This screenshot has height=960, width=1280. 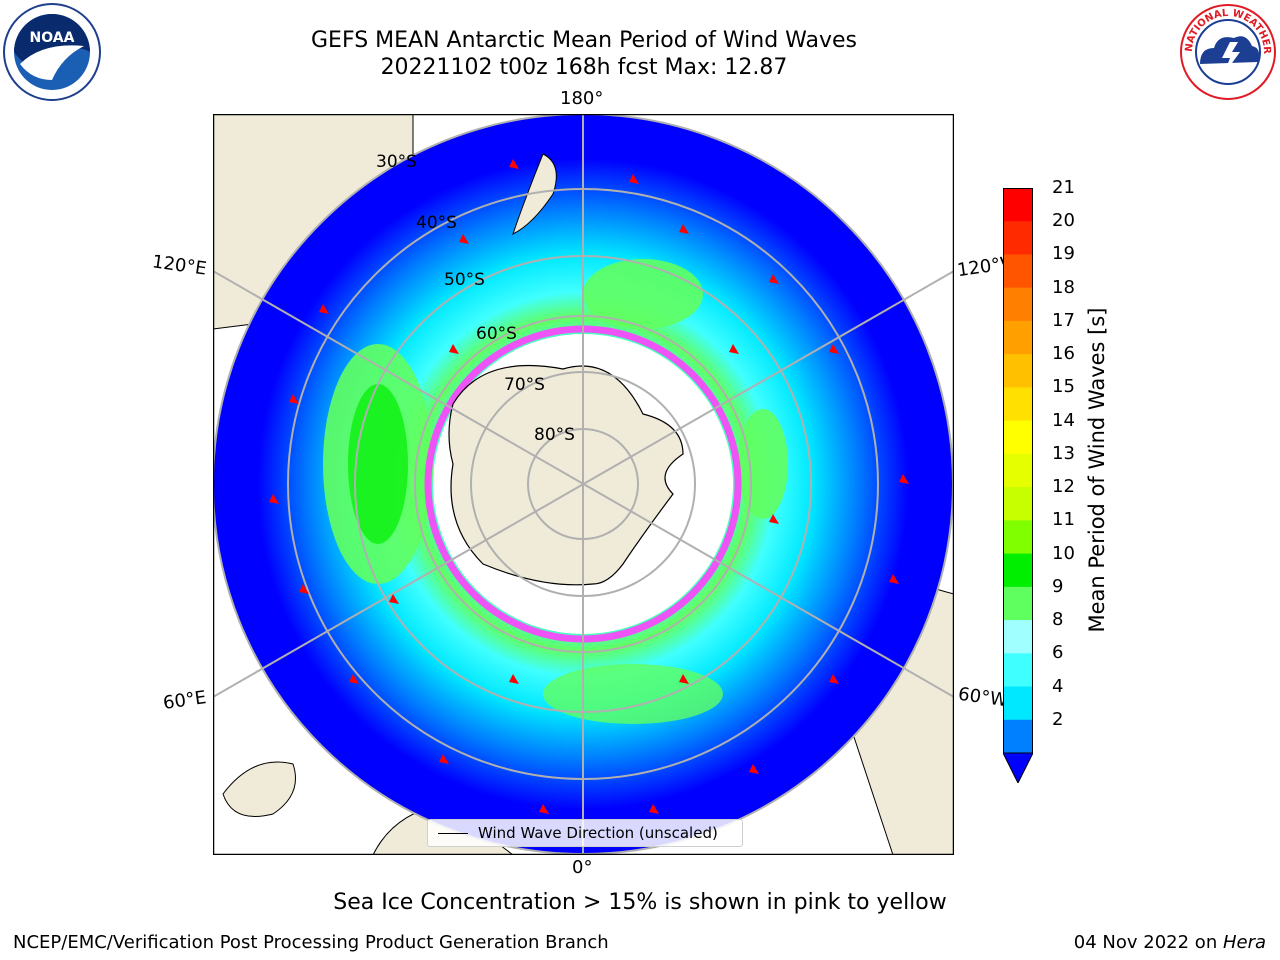 What do you see at coordinates (179, 265) in the screenshot?
I see `lon-label-120e: 120°E` at bounding box center [179, 265].